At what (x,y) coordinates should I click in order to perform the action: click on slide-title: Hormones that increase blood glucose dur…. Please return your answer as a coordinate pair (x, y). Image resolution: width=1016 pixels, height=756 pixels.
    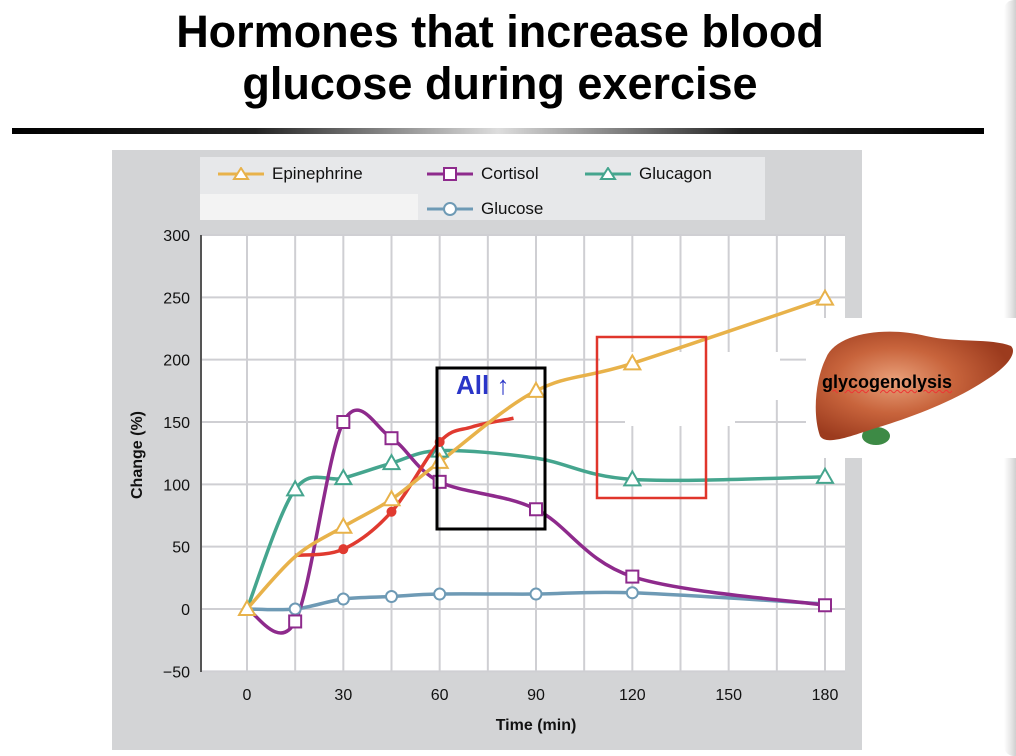
    Looking at the image, I should click on (500, 58).